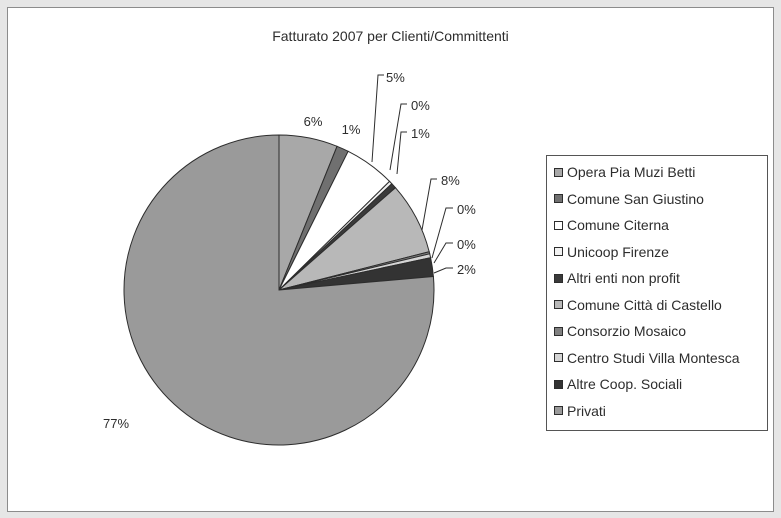 The width and height of the screenshot is (781, 518). I want to click on legend-item: Unicoop Firenze, so click(660, 252).